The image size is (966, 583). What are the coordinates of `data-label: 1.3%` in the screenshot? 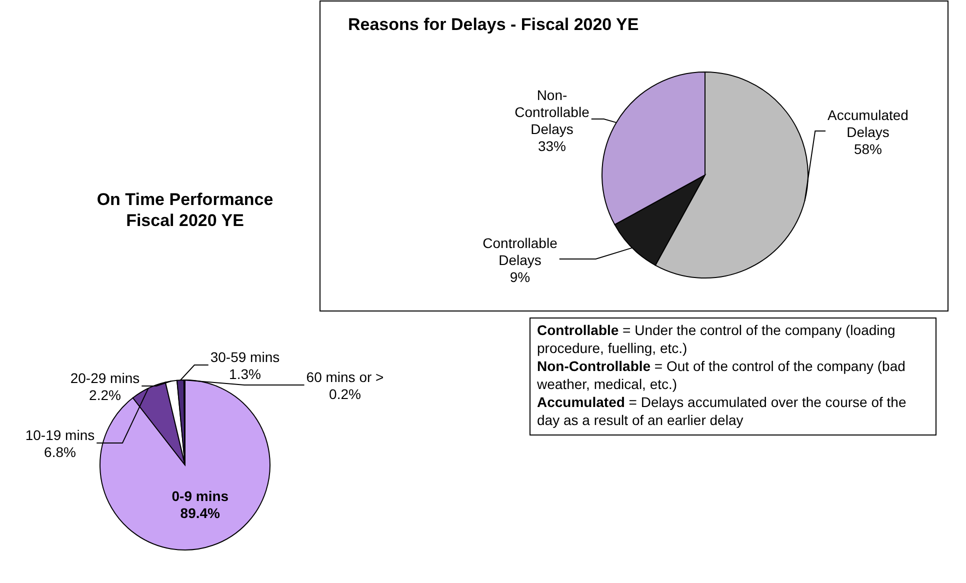 It's located at (245, 374).